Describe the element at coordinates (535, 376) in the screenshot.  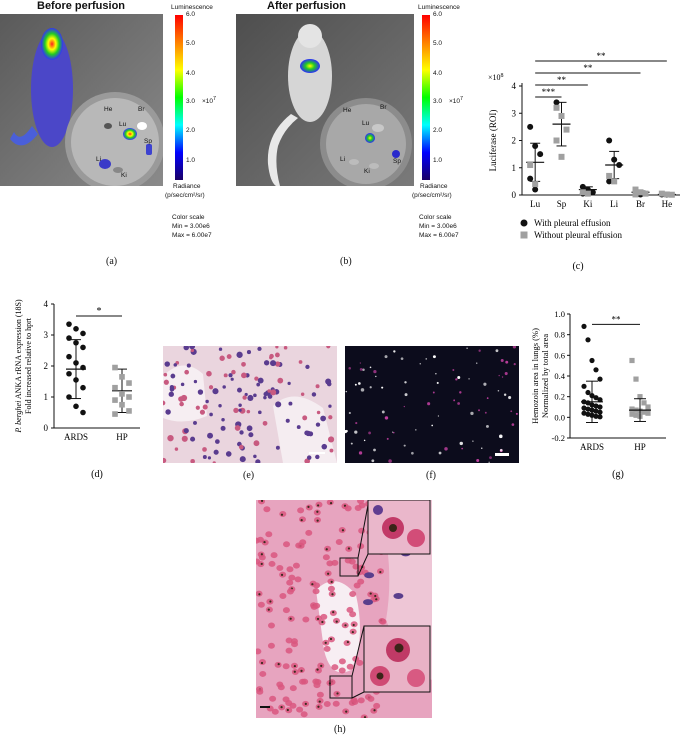
I see `y-axis-label: Hemozoin area in lungs (%)` at that location.